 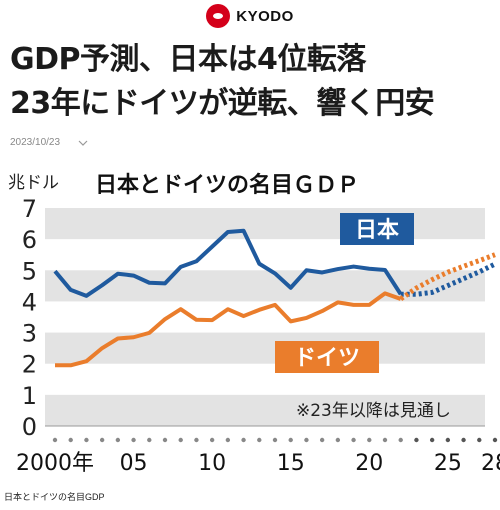 I want to click on x-tick-label: 25, so click(x=448, y=463).